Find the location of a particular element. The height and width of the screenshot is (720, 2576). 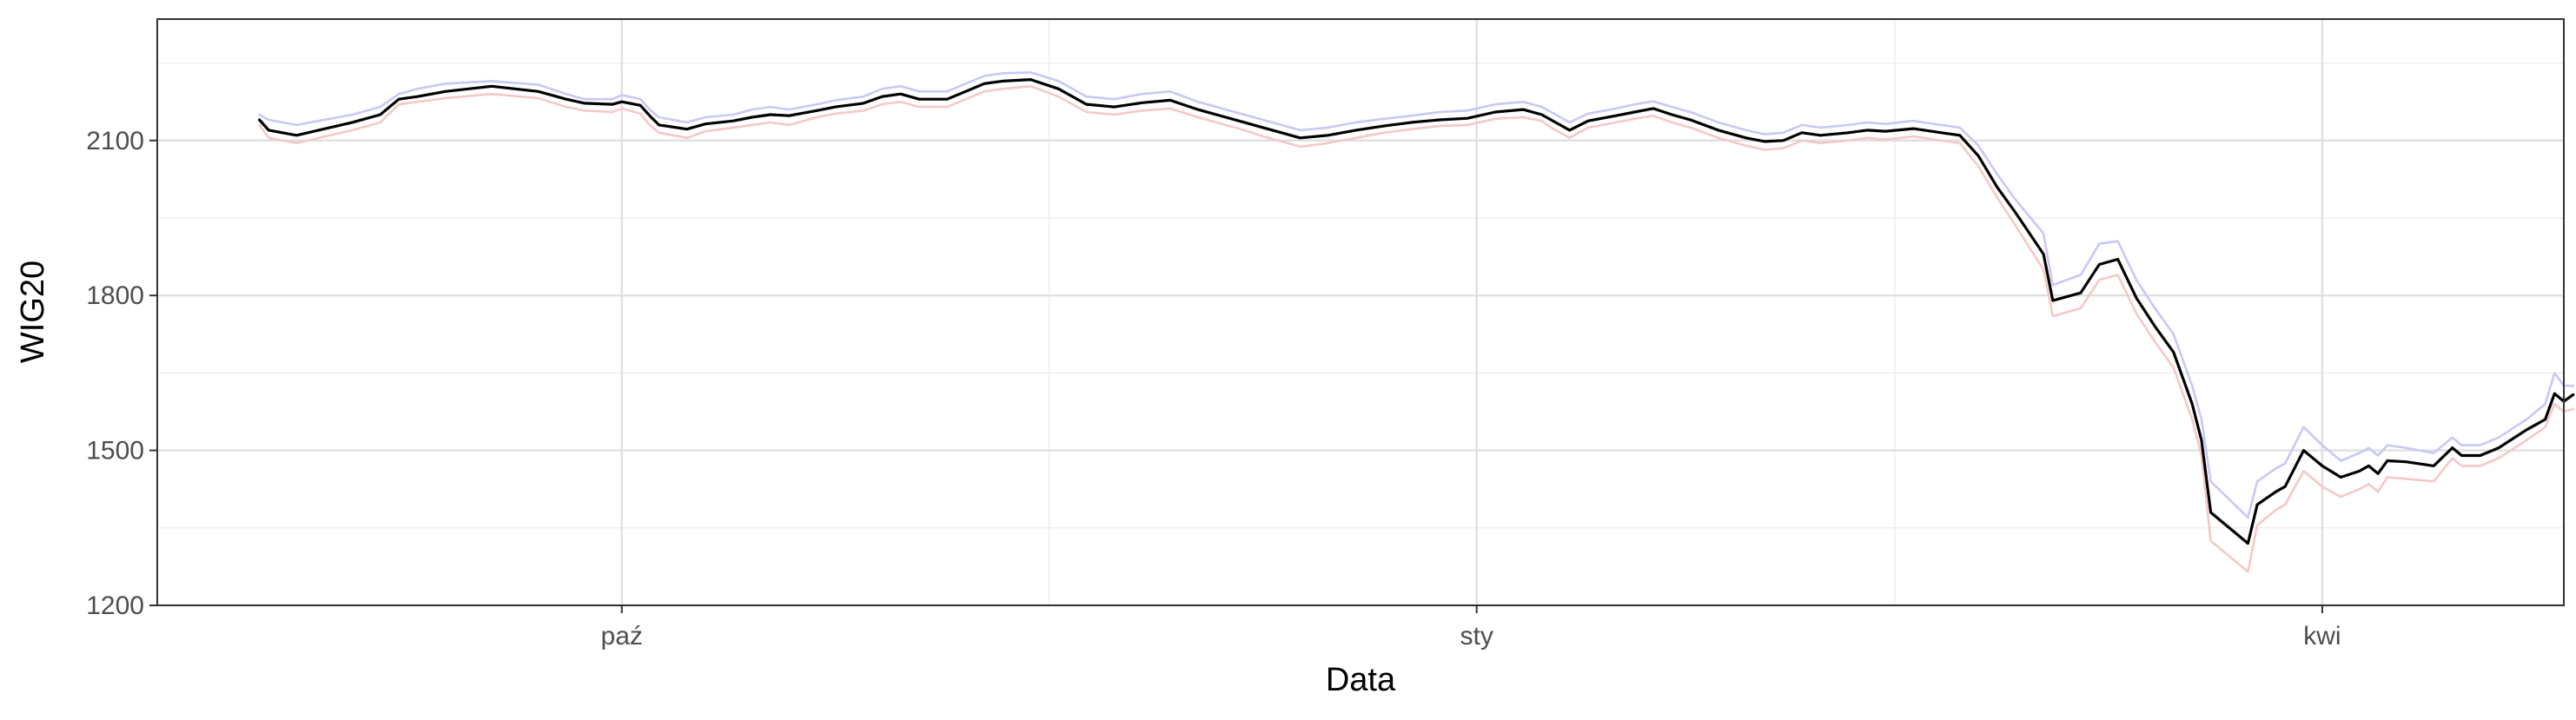

x-axis-title: Data is located at coordinates (1361, 680).